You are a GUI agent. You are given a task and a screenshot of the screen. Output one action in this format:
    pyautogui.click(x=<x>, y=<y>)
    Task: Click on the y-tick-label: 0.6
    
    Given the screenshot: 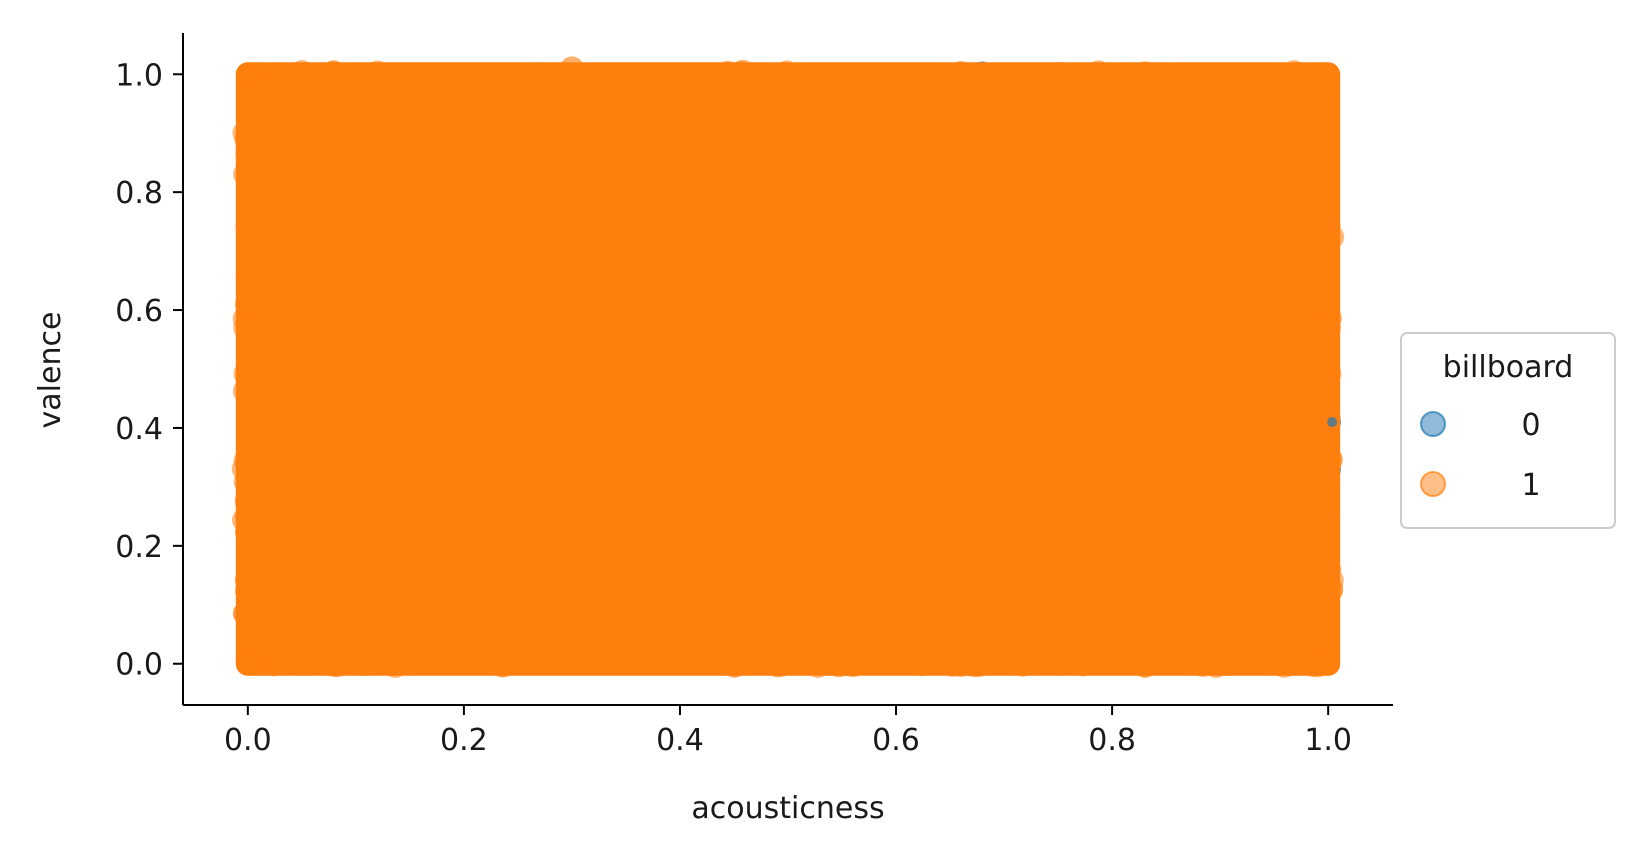 What is the action you would take?
    pyautogui.click(x=139, y=311)
    